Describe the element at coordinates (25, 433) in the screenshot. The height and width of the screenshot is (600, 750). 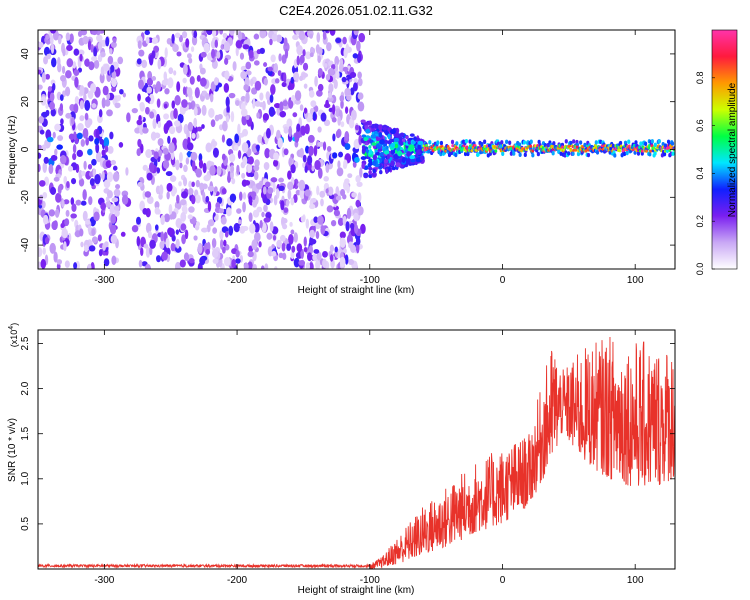
I see `y-tick-label: 1.5` at that location.